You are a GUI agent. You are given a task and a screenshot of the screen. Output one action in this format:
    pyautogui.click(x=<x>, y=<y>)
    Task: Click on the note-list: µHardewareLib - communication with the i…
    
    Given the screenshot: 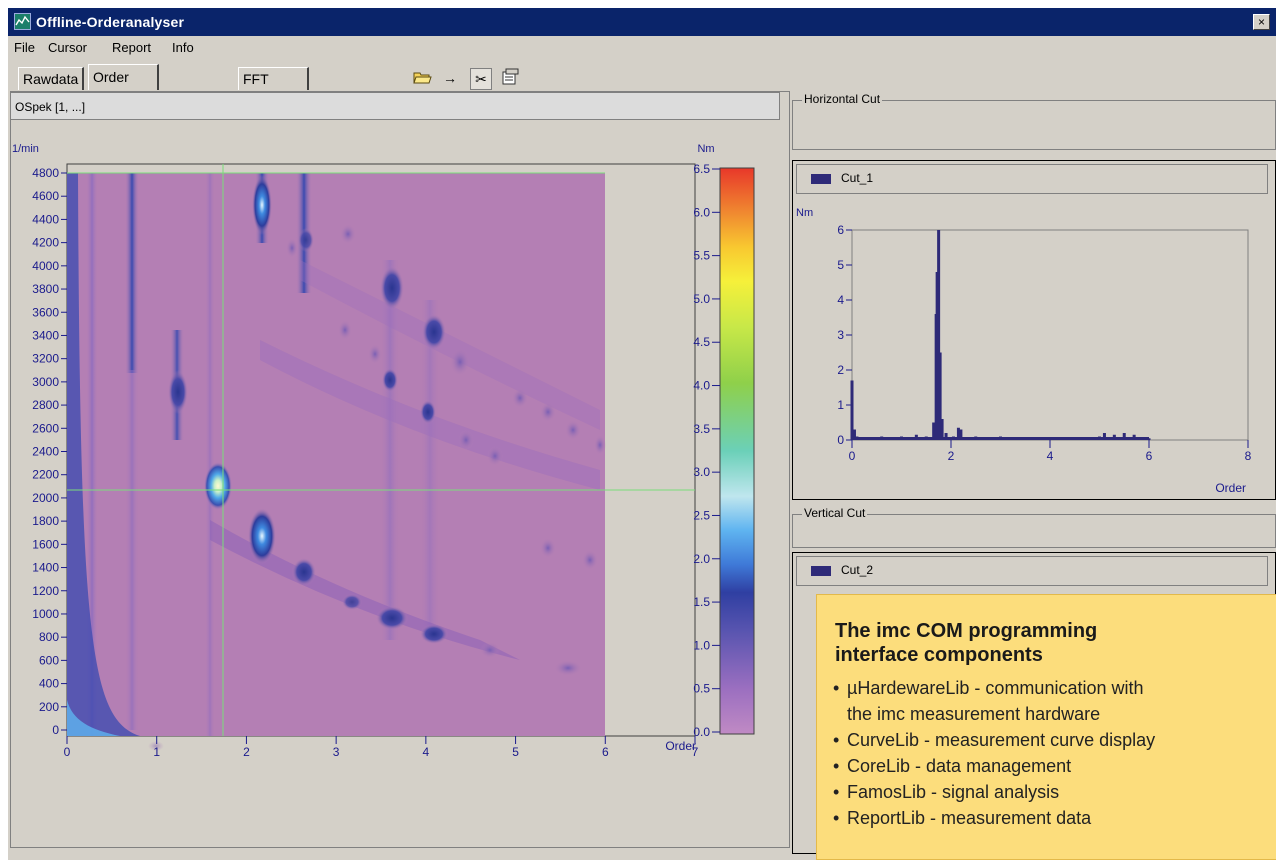 What is the action you would take?
    pyautogui.click(x=990, y=753)
    